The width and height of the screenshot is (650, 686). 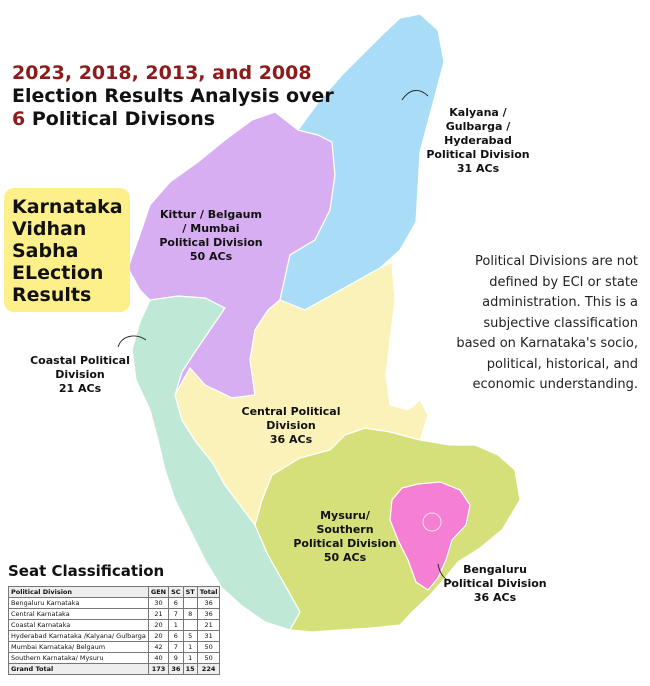 What do you see at coordinates (208, 592) in the screenshot?
I see `col-header: Total` at bounding box center [208, 592].